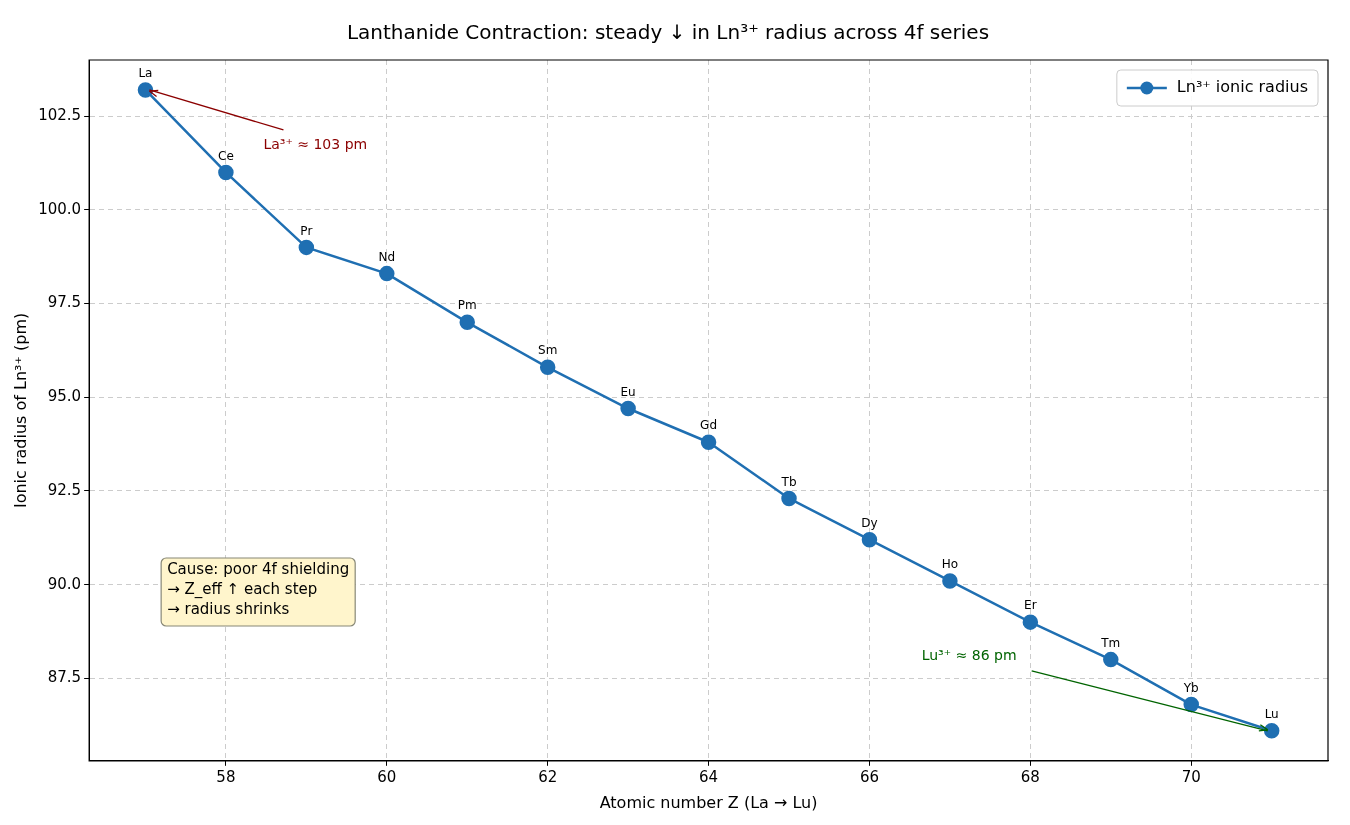 Image resolution: width=1350 pixels, height=825 pixels. Describe the element at coordinates (315, 143) in the screenshot. I see `annotation: La³⁺ ≈ 103 pm` at that location.